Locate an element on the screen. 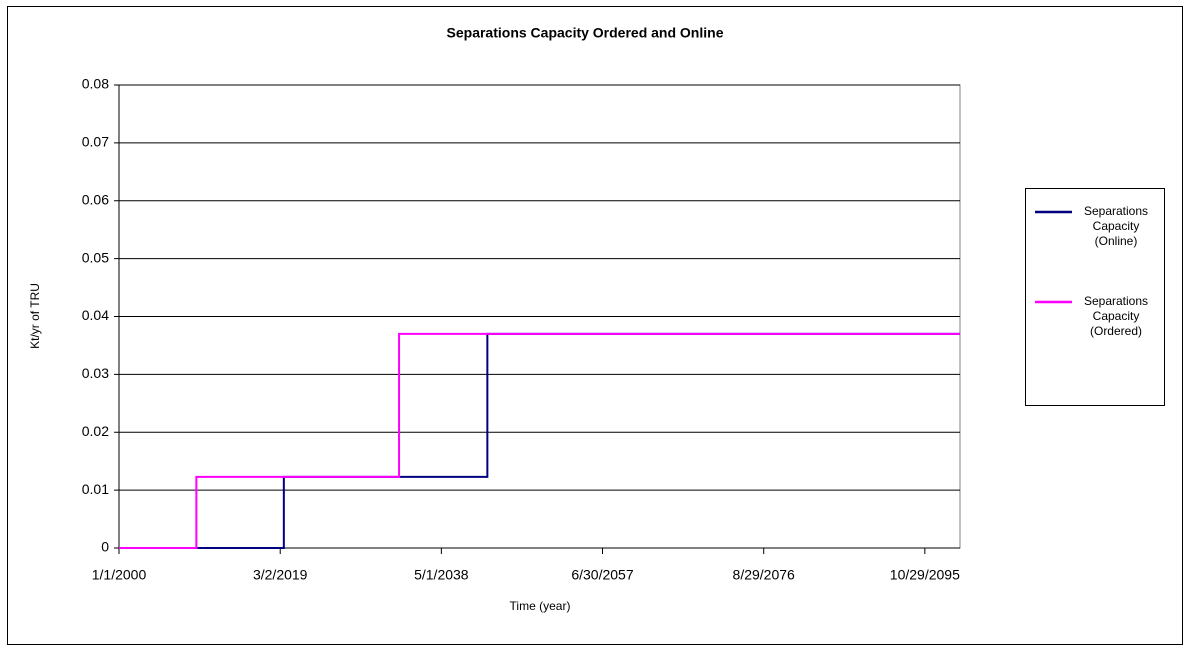  legend-entry: Separations Capacity (Ordered) is located at coordinates (1116, 316).